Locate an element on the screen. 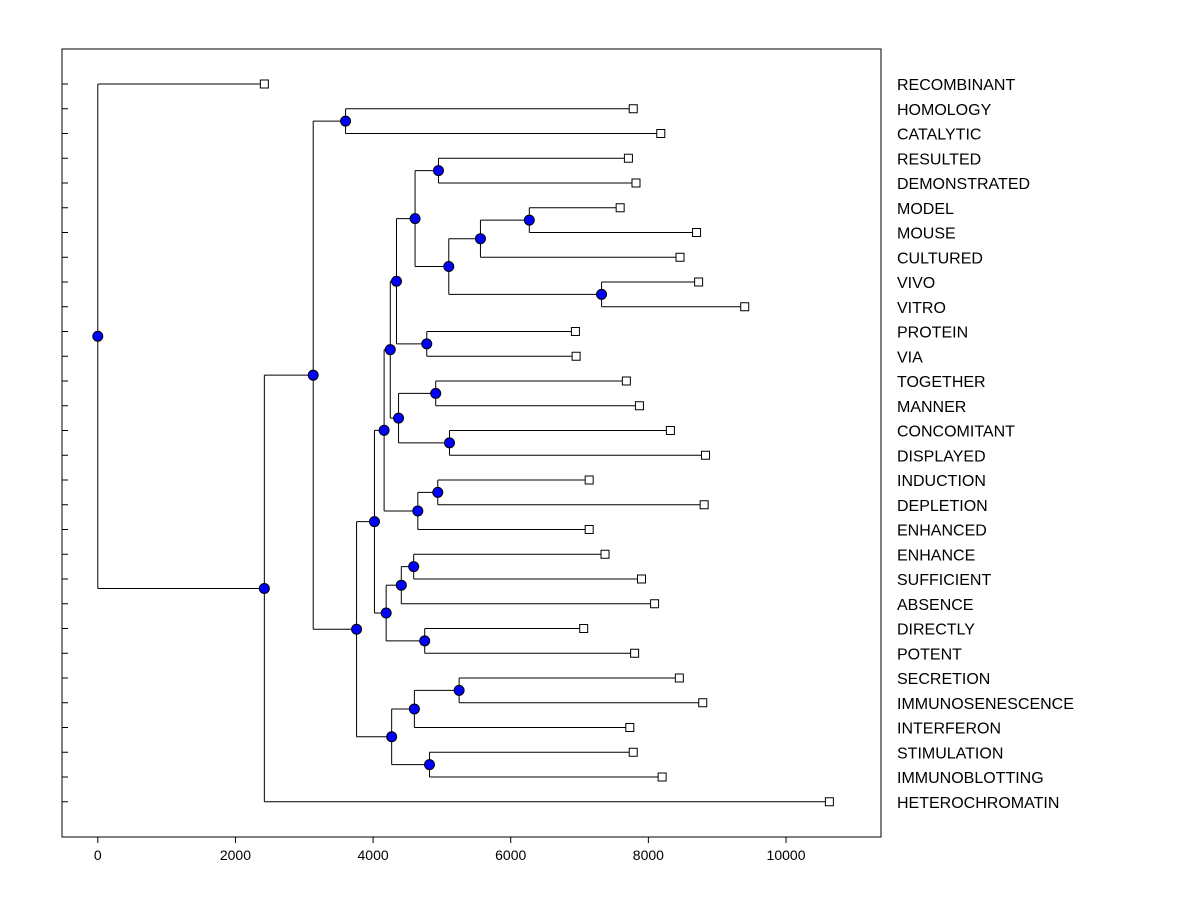 The width and height of the screenshot is (1200, 900). leaf-label: TOGETHER is located at coordinates (941, 382).